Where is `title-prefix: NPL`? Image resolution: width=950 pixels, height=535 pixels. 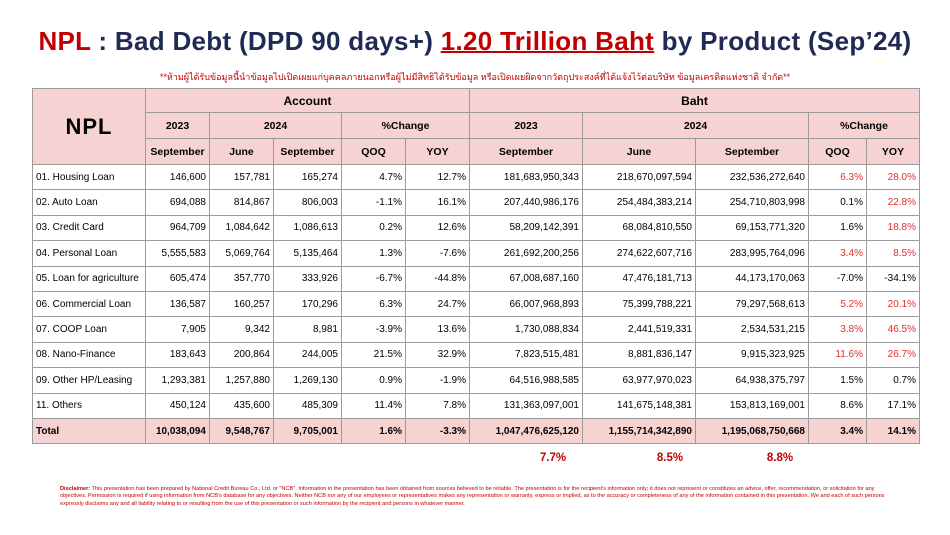
title-prefix: NPL is located at coordinates (64, 41).